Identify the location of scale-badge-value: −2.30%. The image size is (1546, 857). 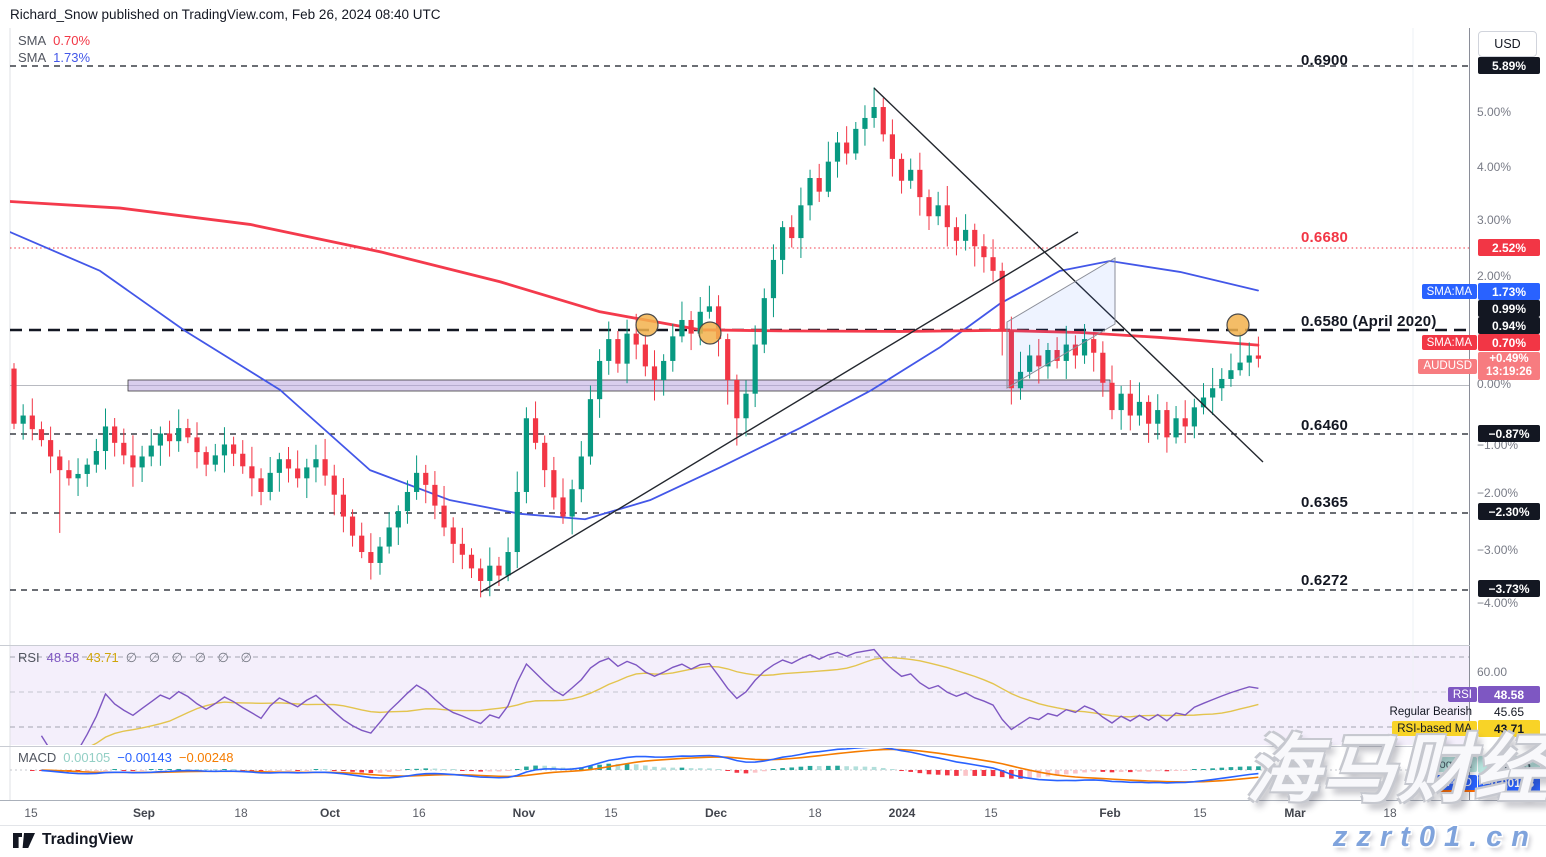
(1509, 511).